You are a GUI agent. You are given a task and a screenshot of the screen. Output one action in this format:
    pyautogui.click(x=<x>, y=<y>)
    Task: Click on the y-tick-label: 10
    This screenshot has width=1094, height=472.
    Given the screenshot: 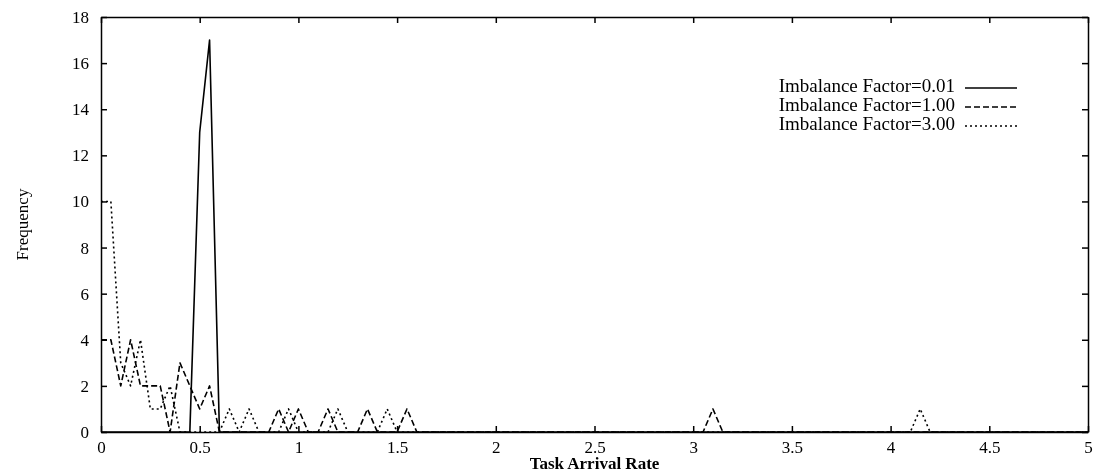 What is the action you would take?
    pyautogui.click(x=80, y=202)
    